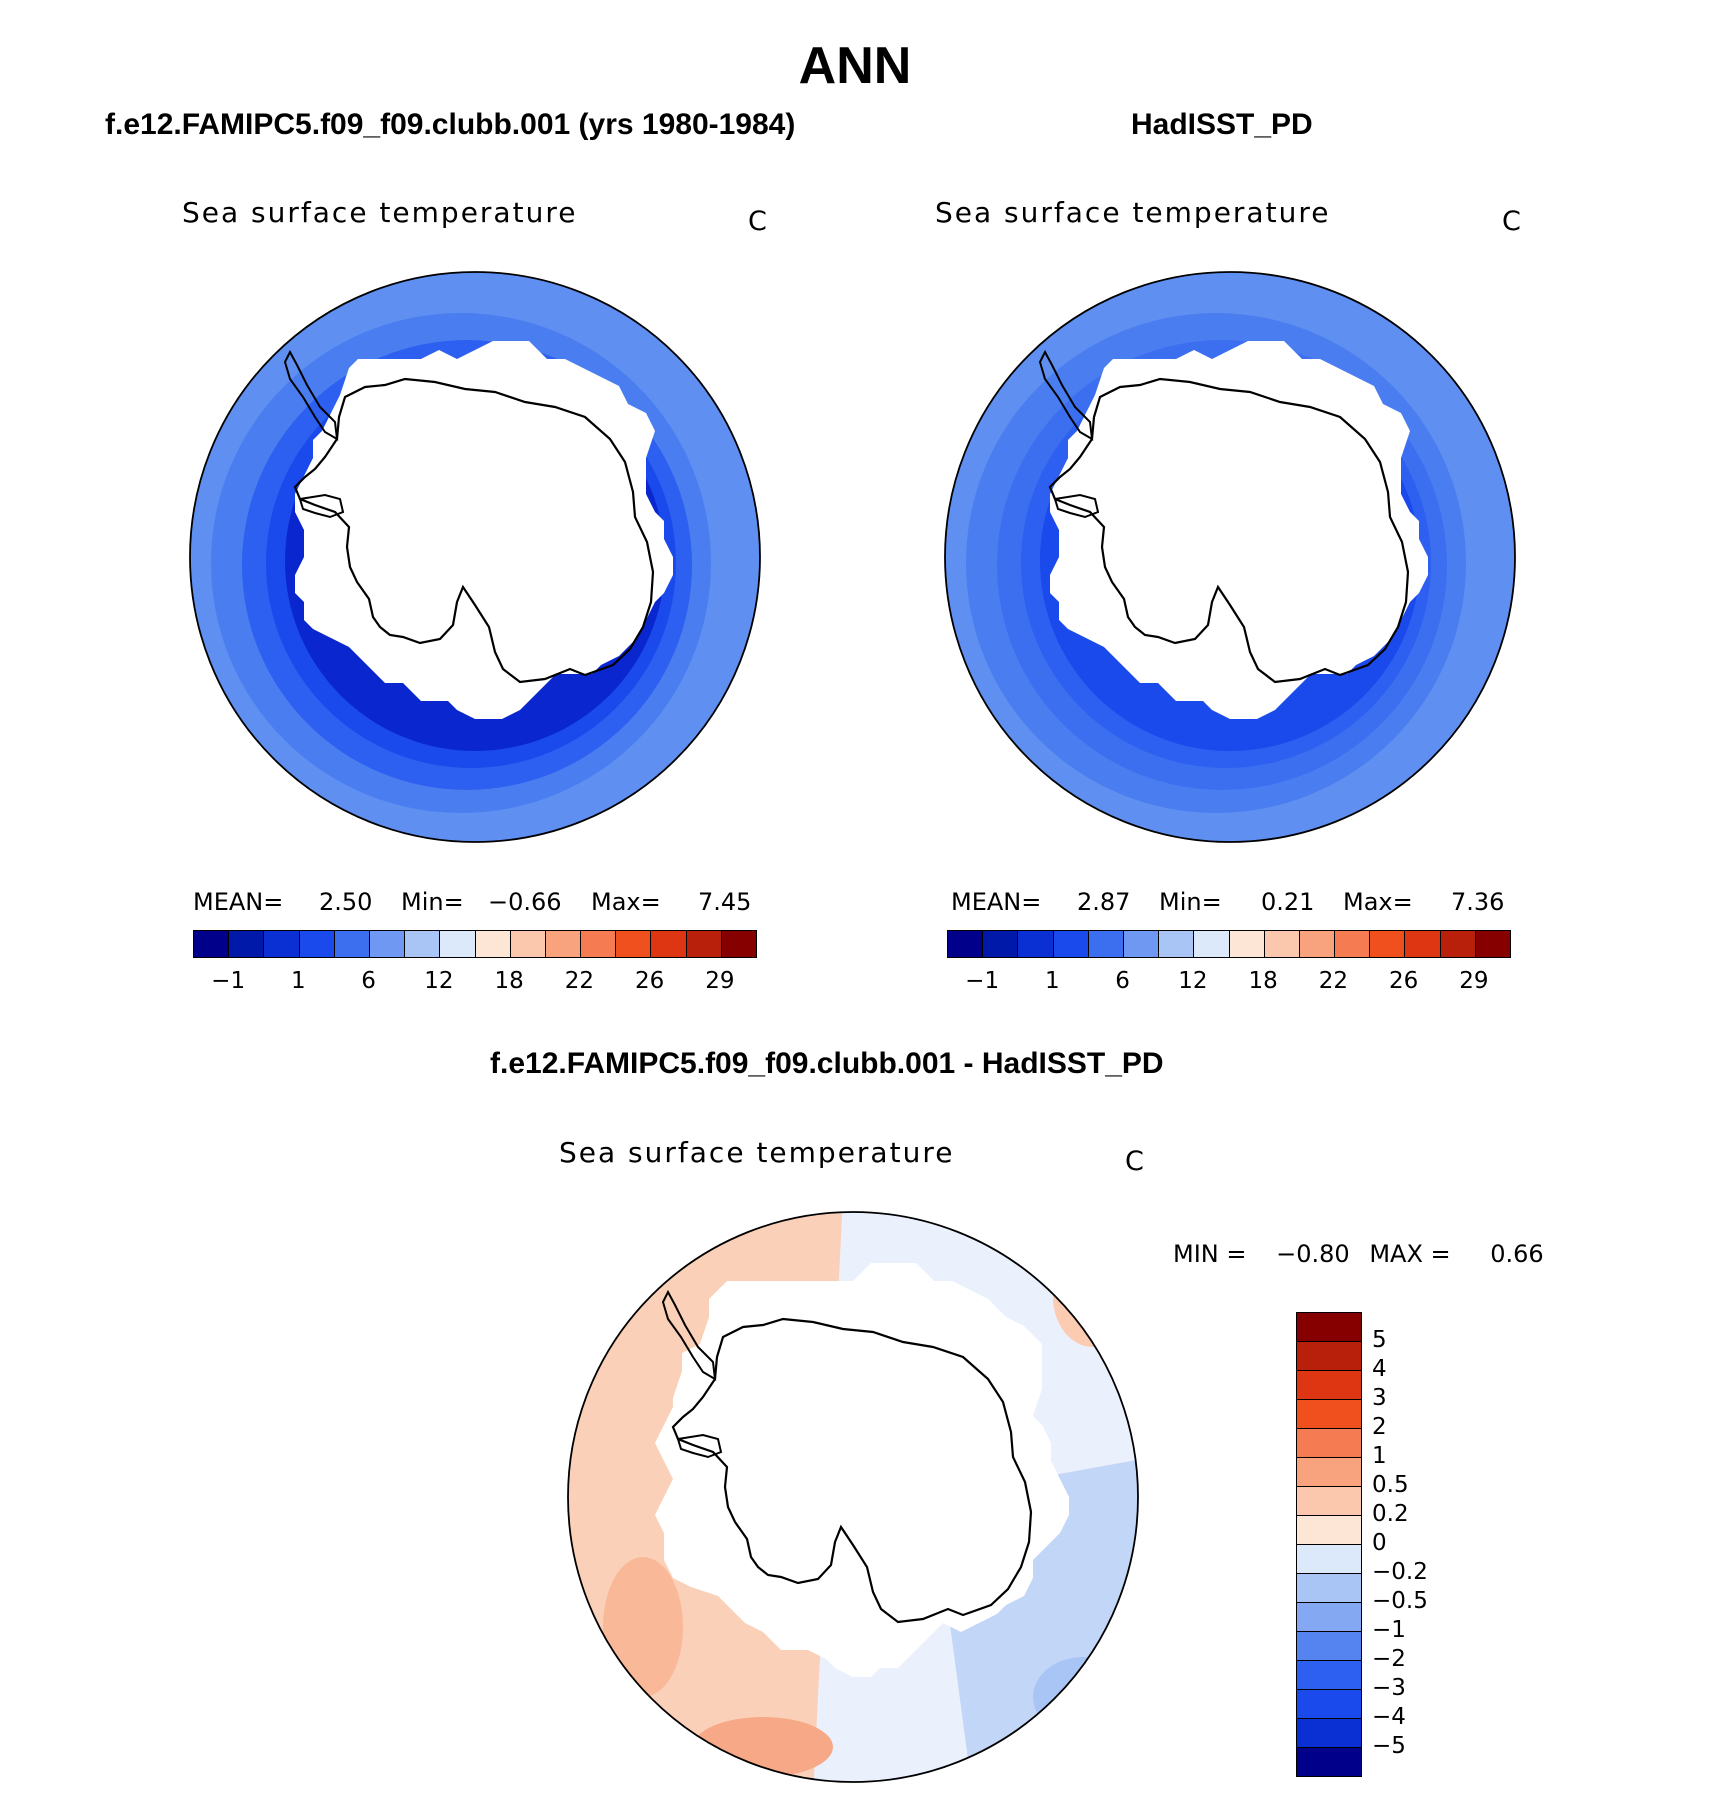 Image resolution: width=1710 pixels, height=1800 pixels. I want to click on panel-2-colorbar-tick-label: 18, so click(1263, 981).